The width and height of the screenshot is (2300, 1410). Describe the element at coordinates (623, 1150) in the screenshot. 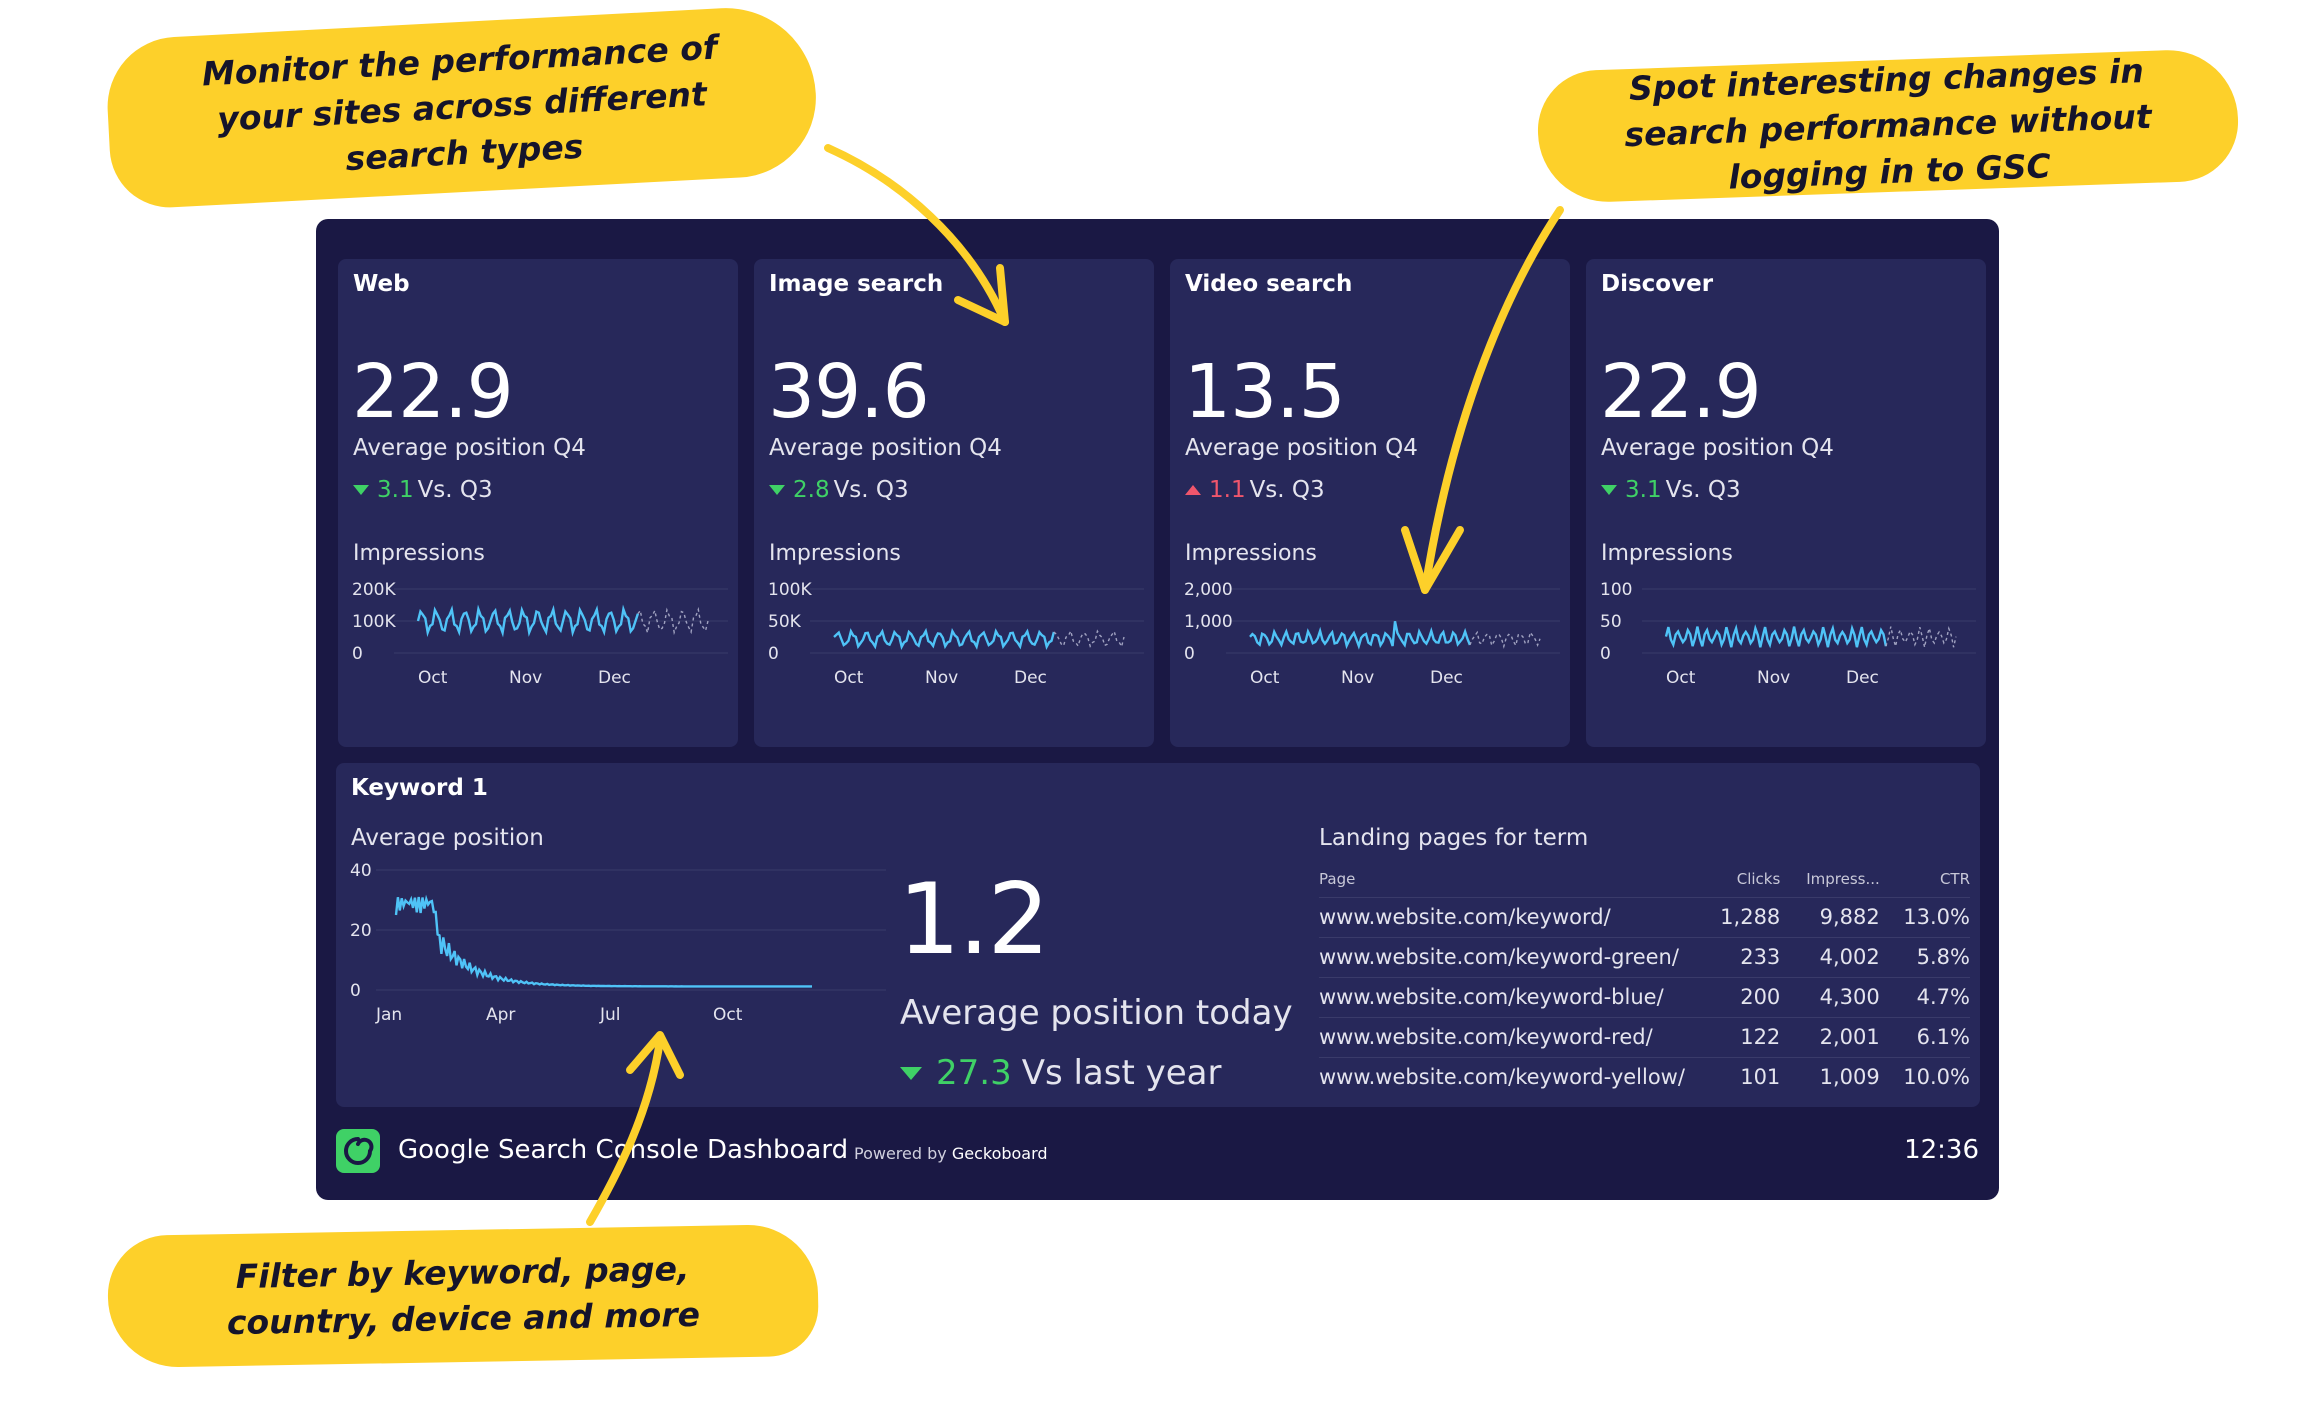

I see `dashboard-title: Google Search Console Dashboard` at that location.